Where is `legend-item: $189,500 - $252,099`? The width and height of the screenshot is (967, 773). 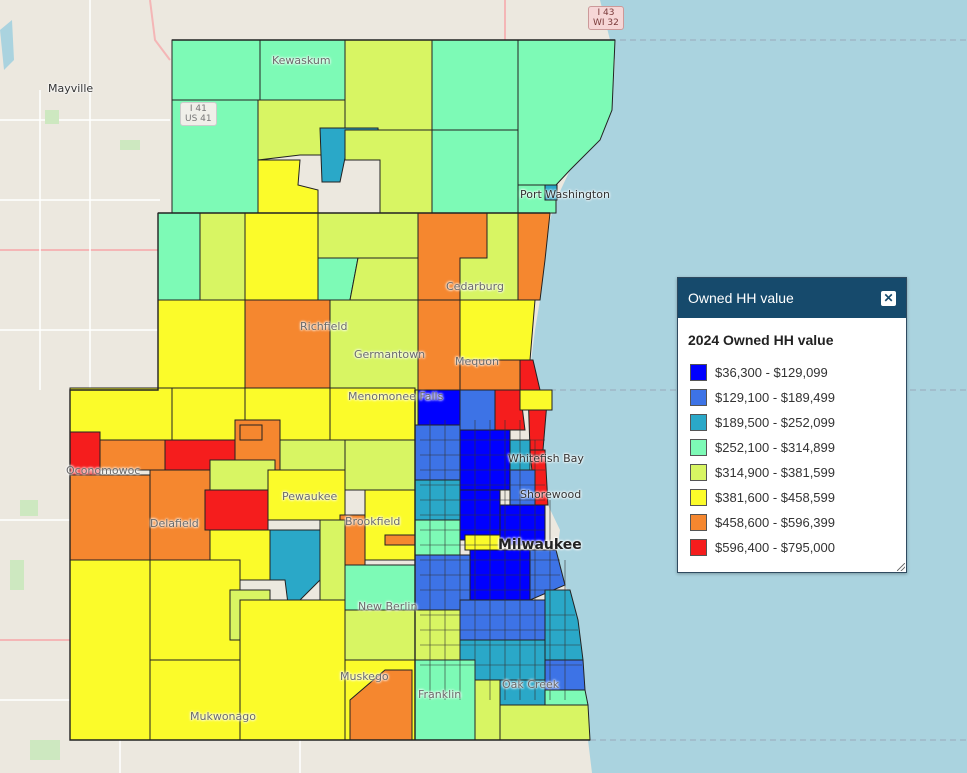 legend-item: $189,500 - $252,099 is located at coordinates (792, 422).